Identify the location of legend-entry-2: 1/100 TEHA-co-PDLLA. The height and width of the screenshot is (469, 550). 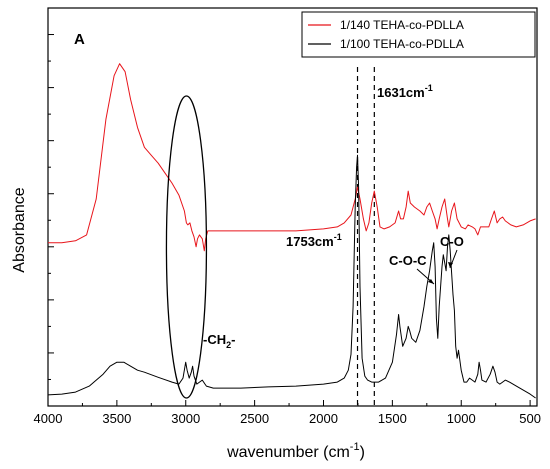
(402, 44).